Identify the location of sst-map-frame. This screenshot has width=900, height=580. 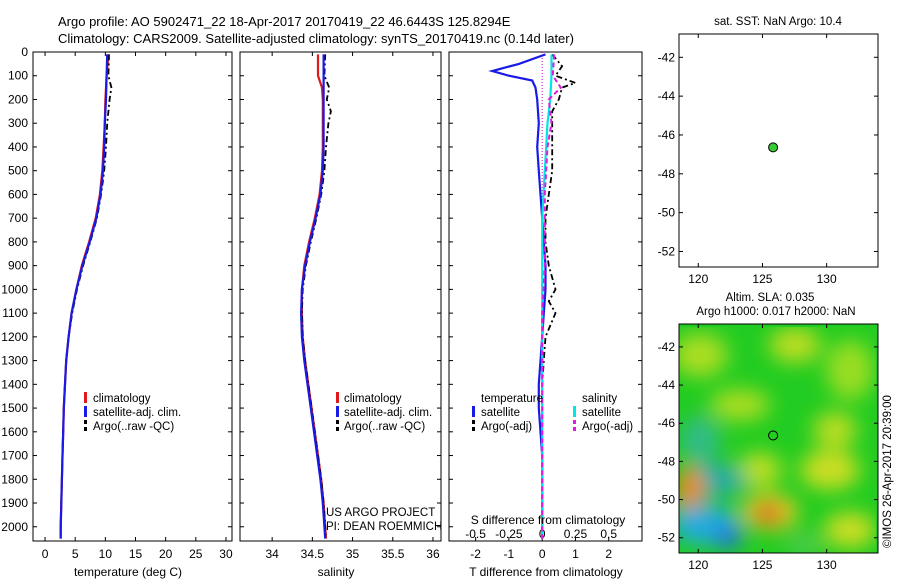
(778, 150).